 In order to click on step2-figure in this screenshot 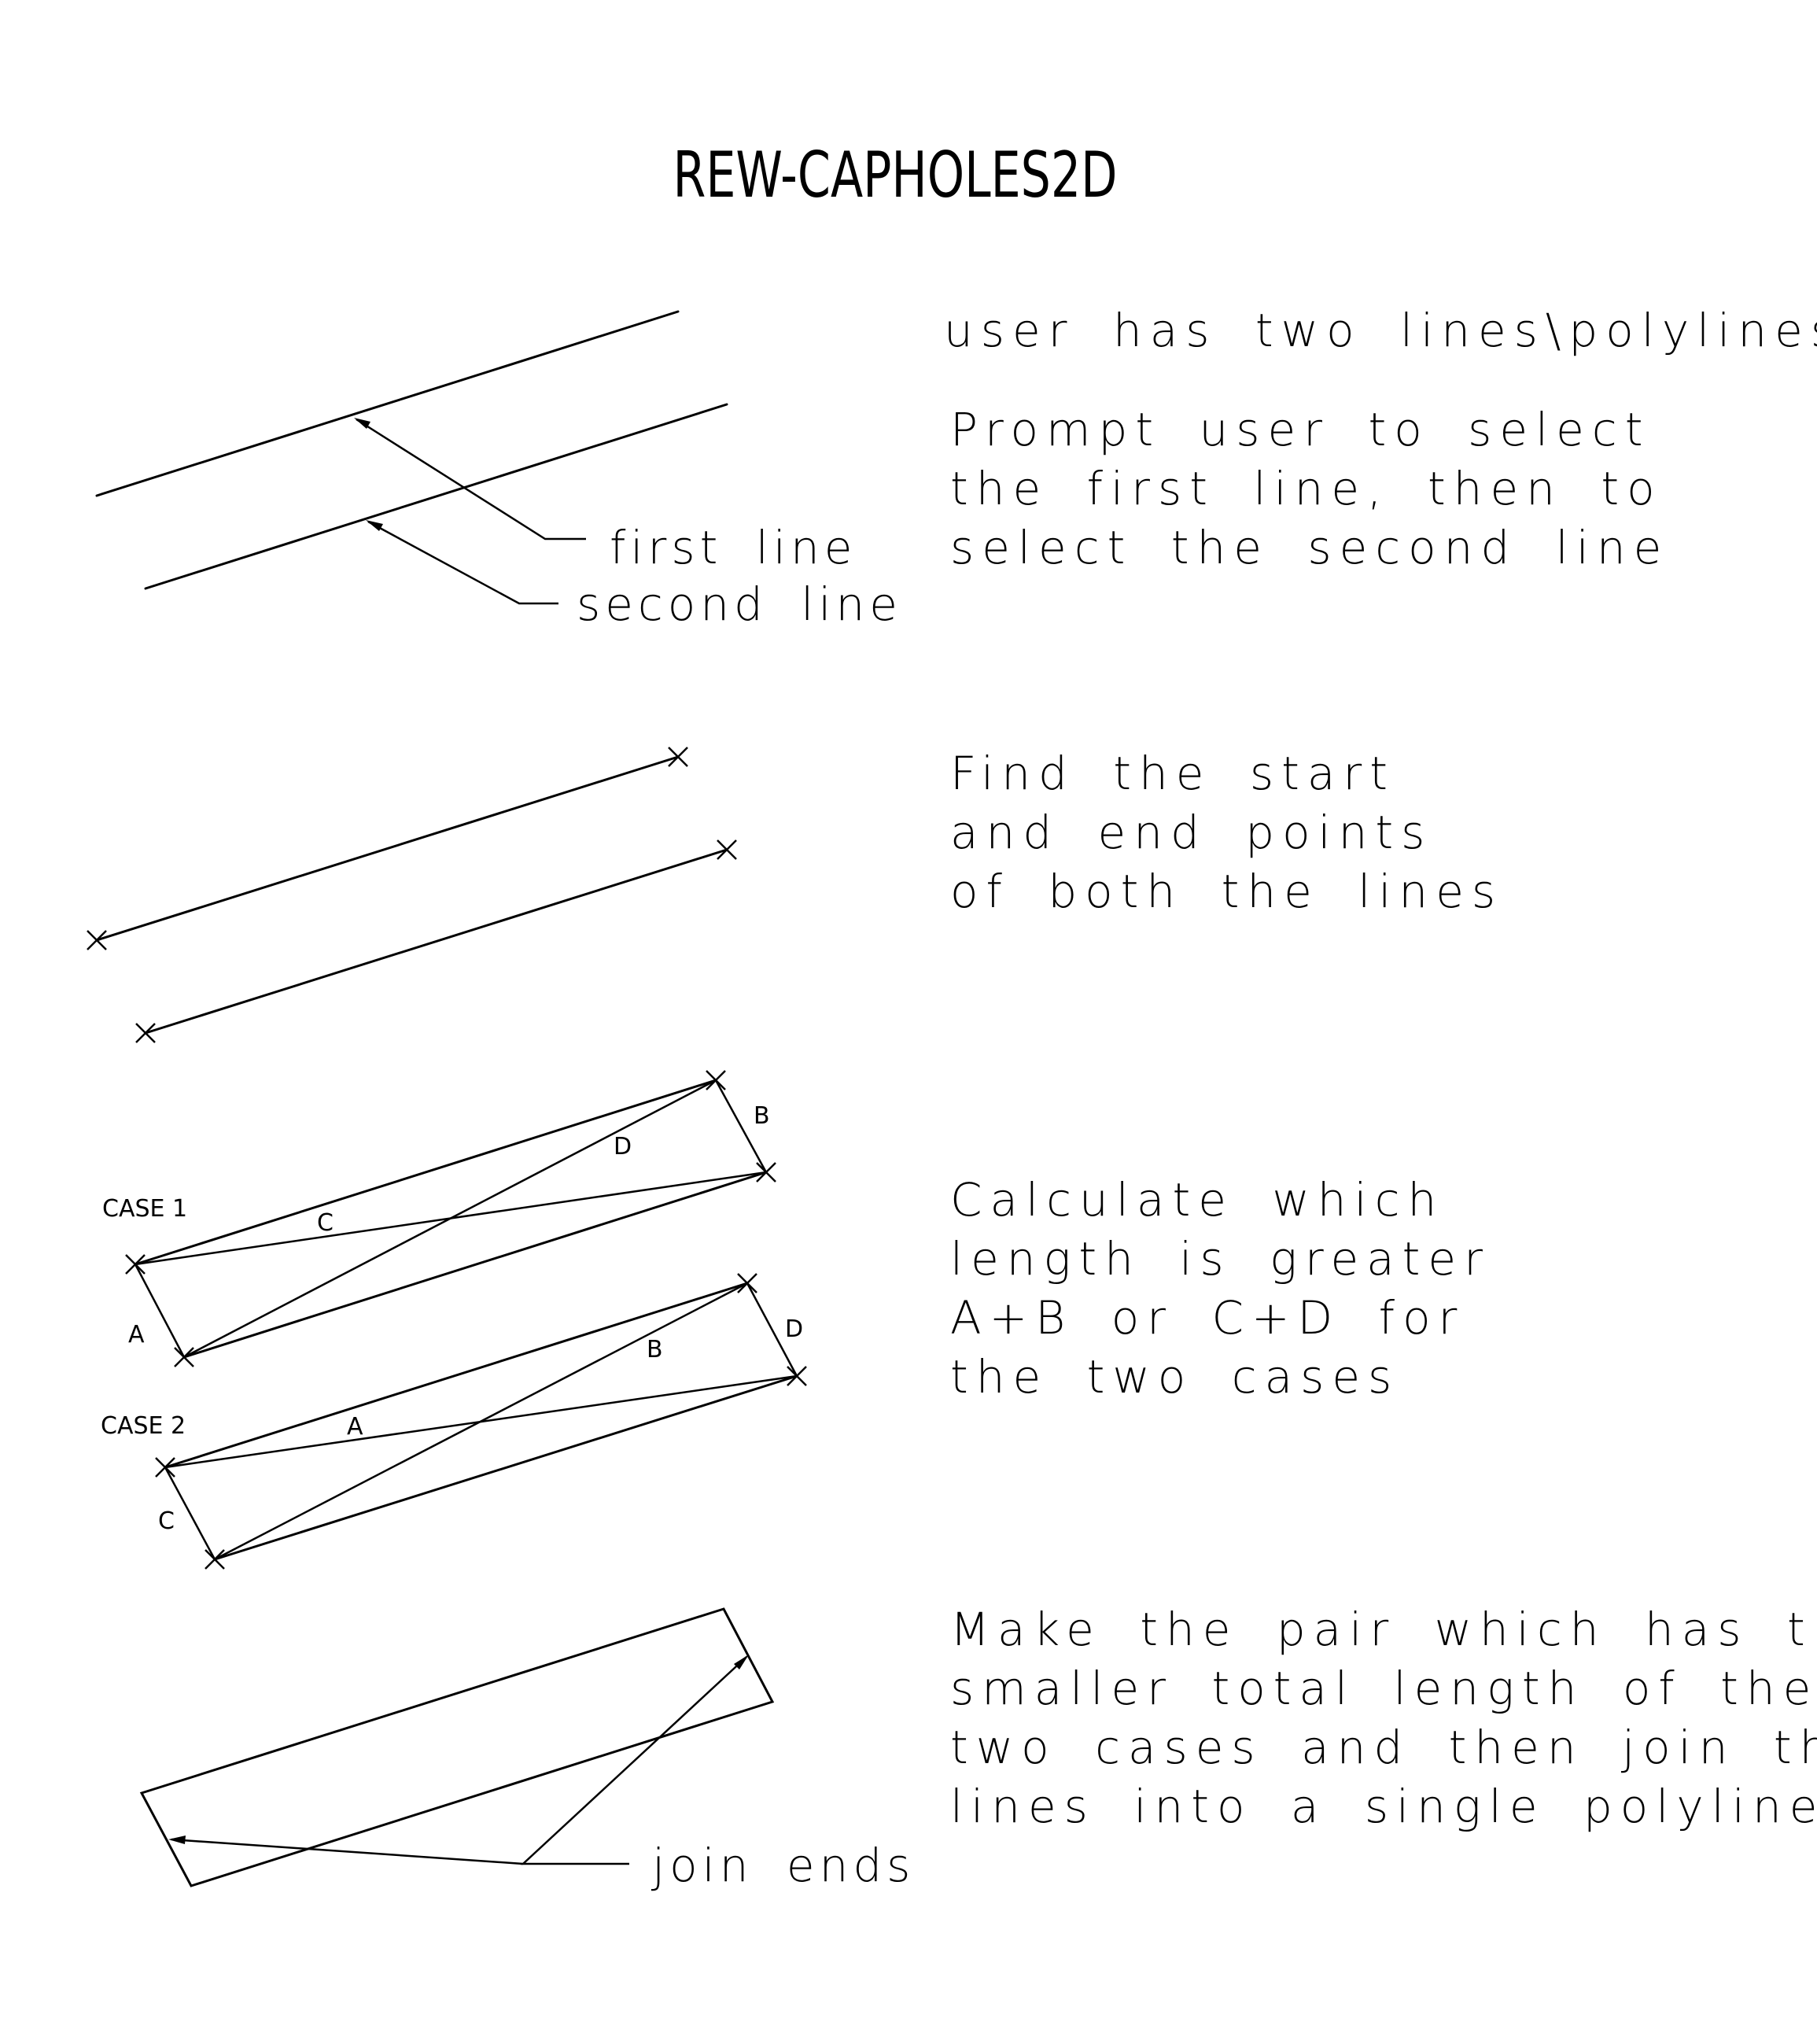, I will do `click(412, 895)`.